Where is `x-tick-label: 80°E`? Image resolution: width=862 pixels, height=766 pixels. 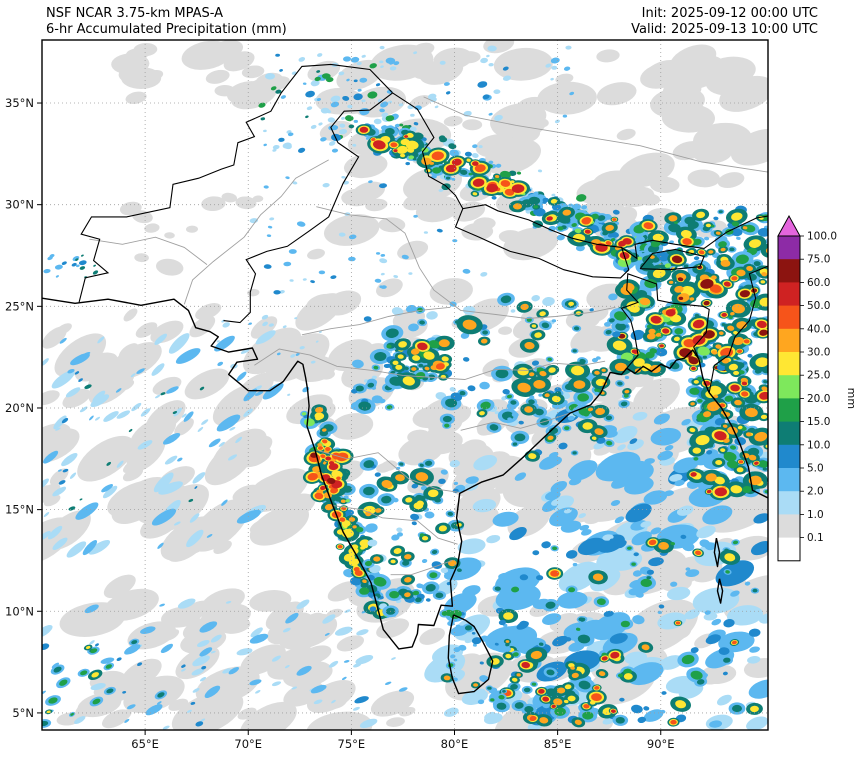 x-tick-label: 80°E is located at coordinates (455, 744).